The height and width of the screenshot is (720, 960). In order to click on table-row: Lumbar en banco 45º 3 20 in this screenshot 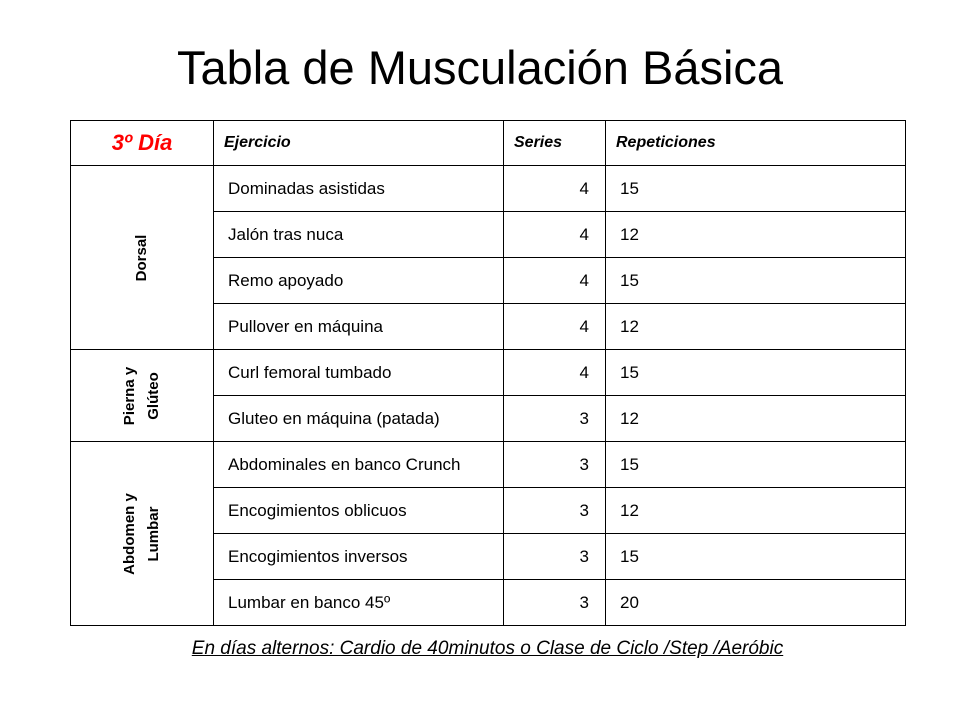, I will do `click(488, 602)`.